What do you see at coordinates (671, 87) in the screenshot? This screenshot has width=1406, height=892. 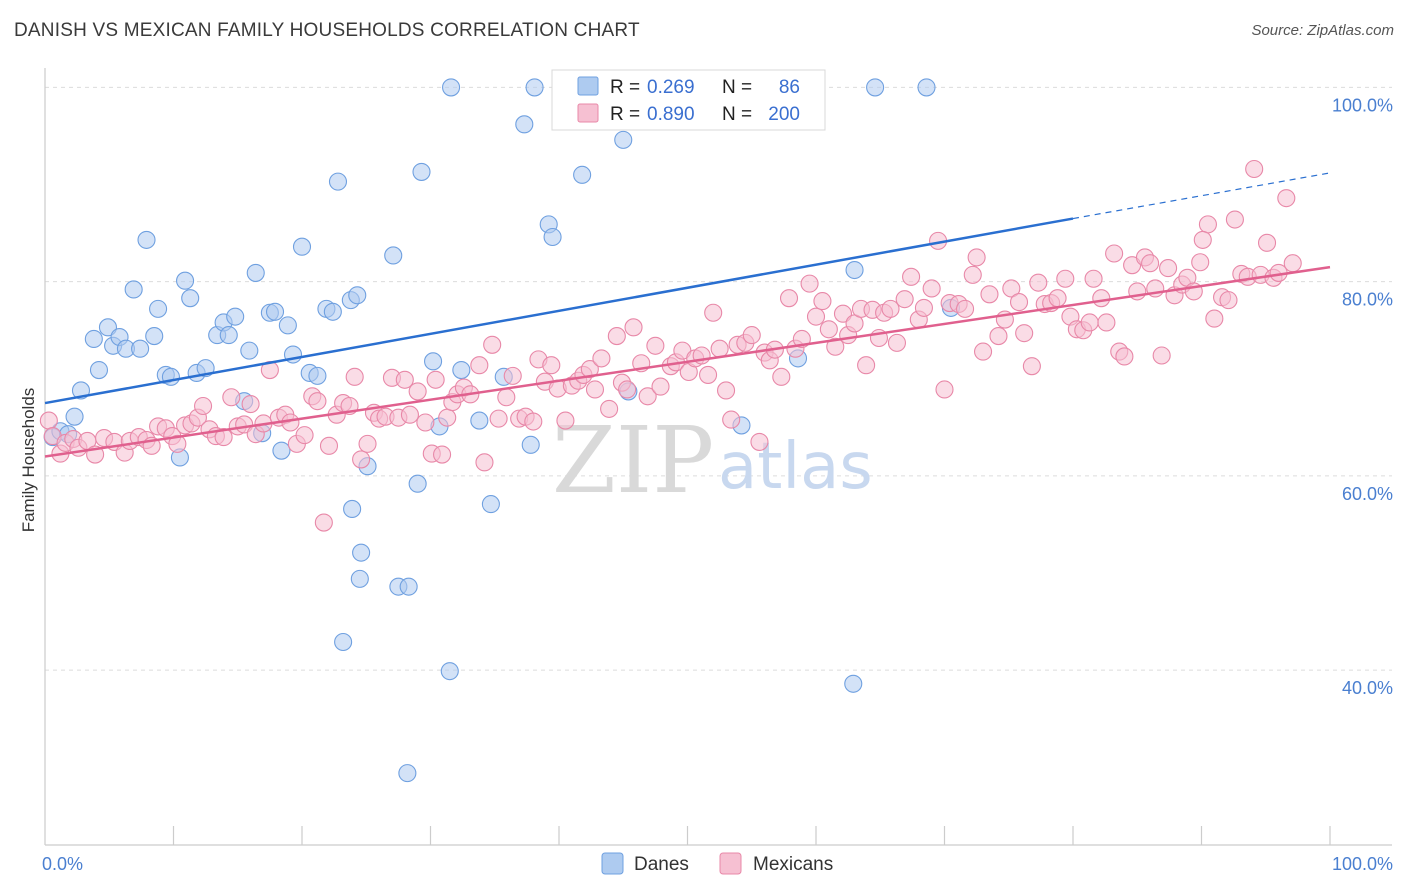 I see `legend-r-value-danes: 0.269` at bounding box center [671, 87].